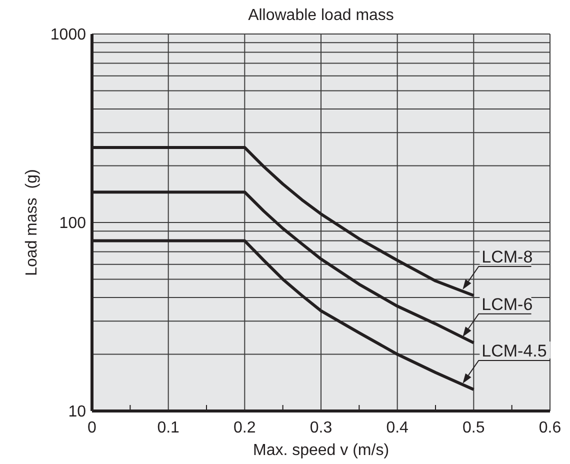 The width and height of the screenshot is (570, 464). What do you see at coordinates (507, 256) in the screenshot?
I see `series-label: LCM-8` at bounding box center [507, 256].